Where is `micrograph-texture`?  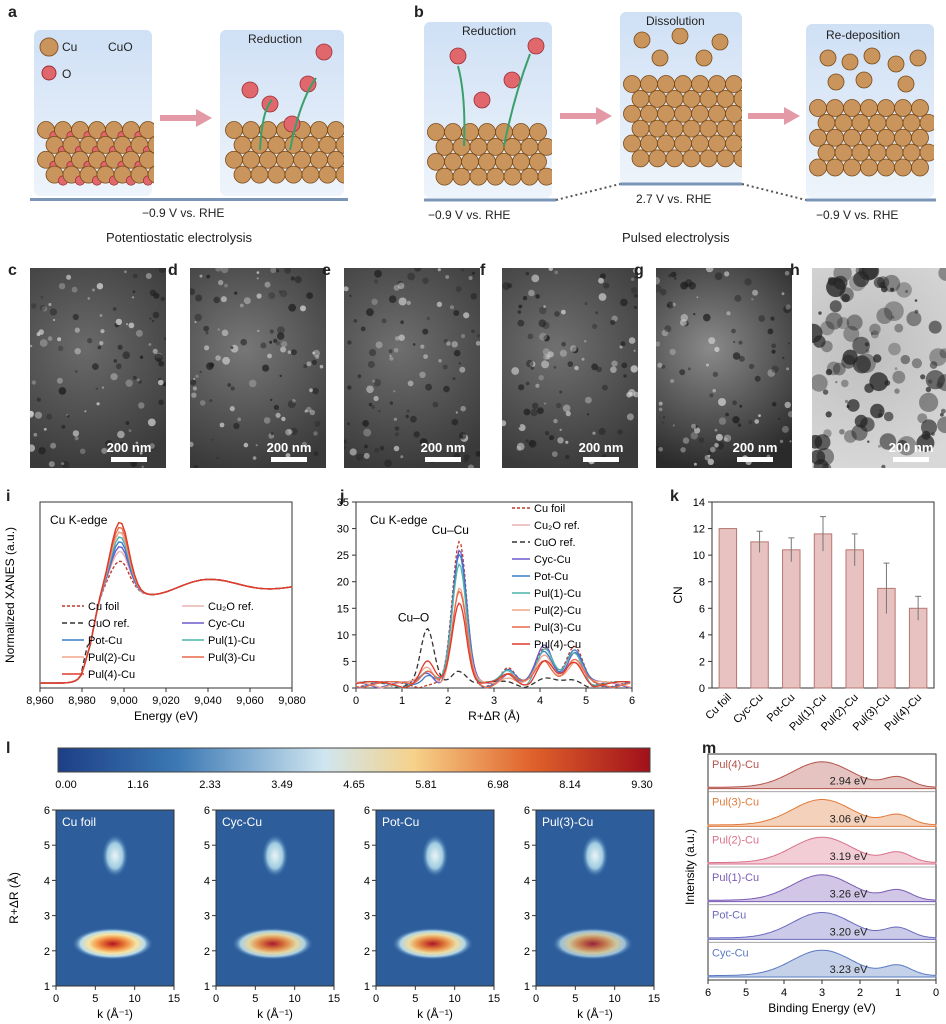 micrograph-texture is located at coordinates (879, 368).